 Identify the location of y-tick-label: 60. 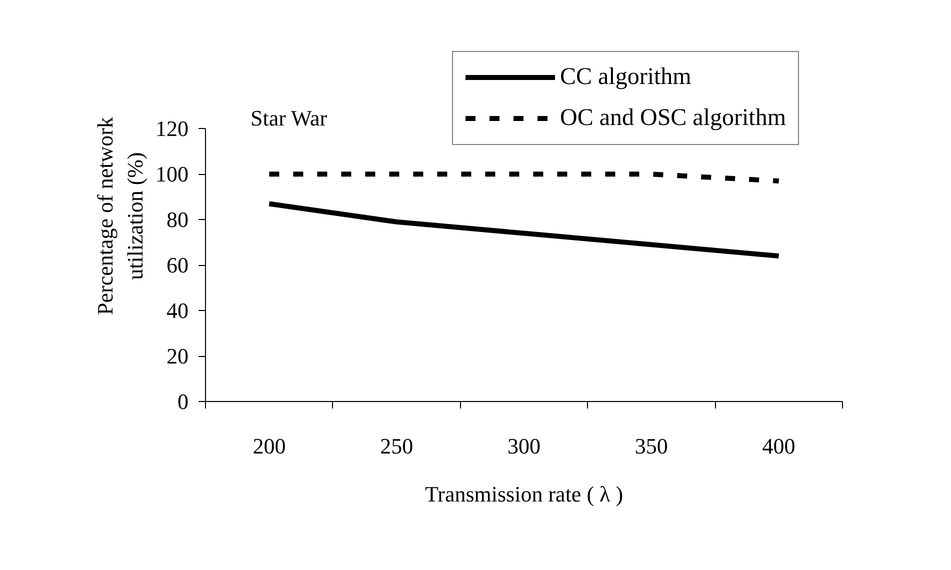
(177, 265).